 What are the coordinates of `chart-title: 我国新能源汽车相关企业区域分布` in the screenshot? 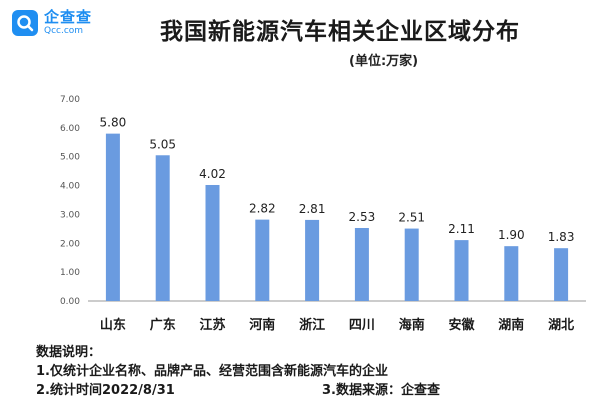 It's located at (340, 32).